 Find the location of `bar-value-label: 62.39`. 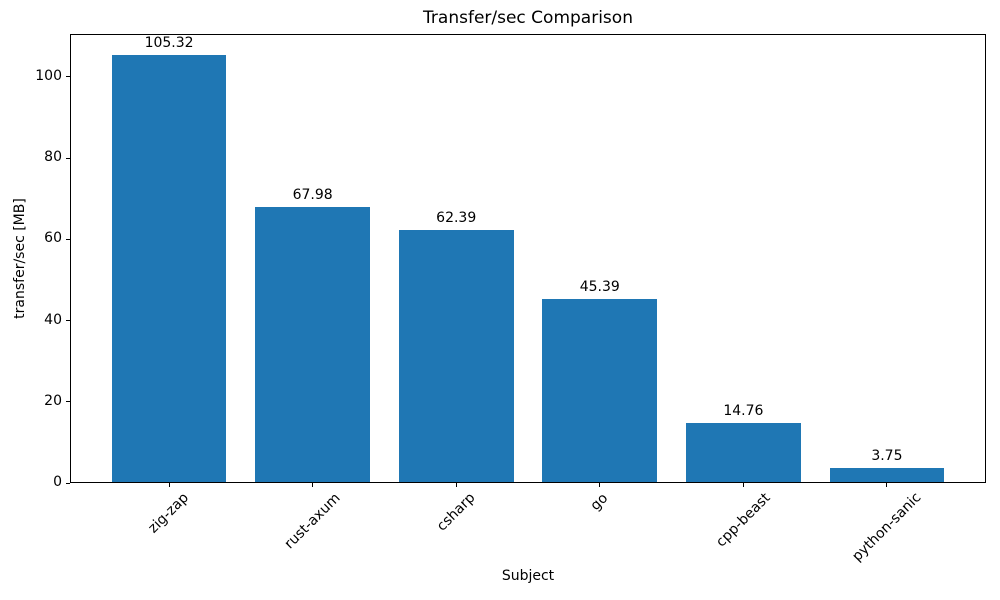

bar-value-label: 62.39 is located at coordinates (456, 217).